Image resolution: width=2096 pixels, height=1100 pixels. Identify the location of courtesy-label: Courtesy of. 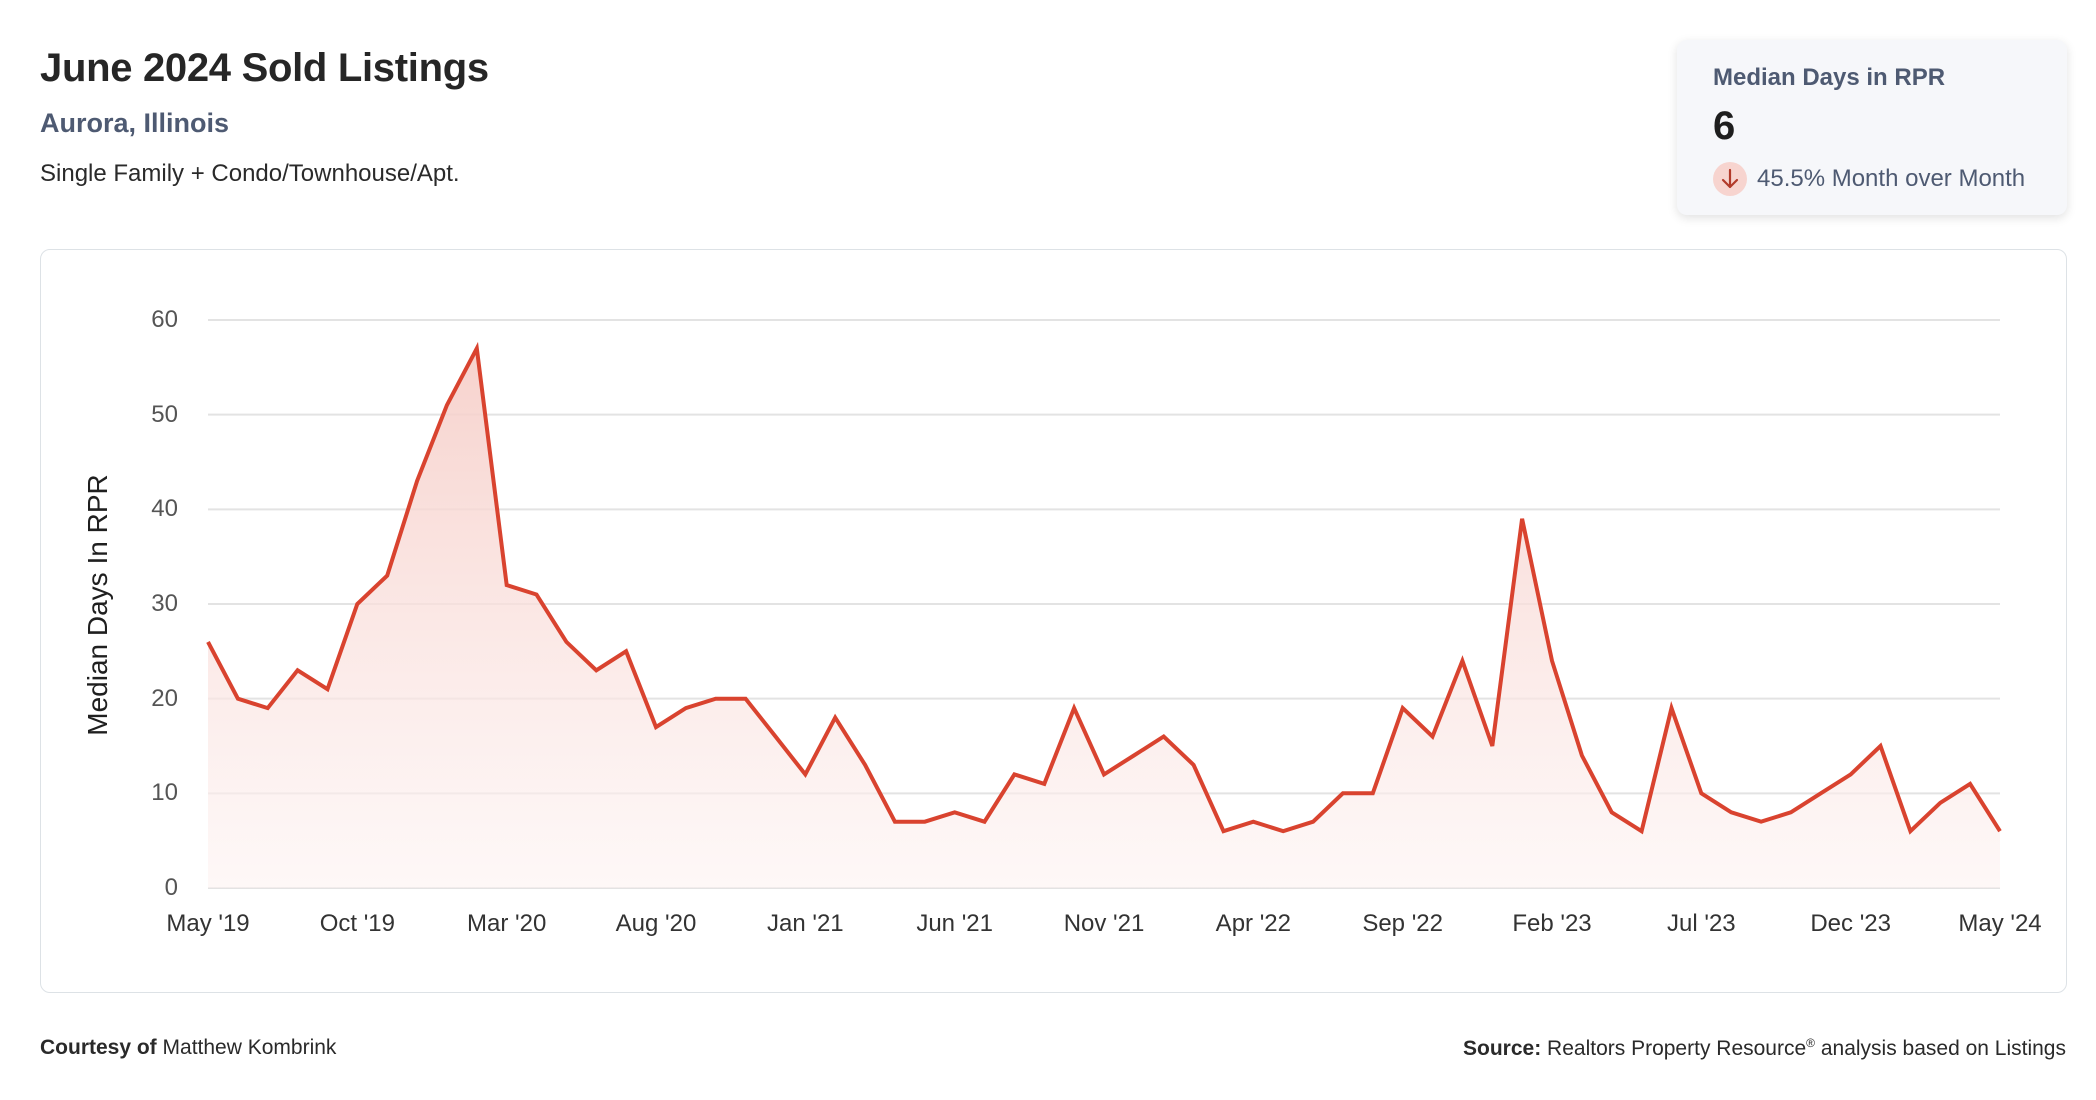
(98, 1047).